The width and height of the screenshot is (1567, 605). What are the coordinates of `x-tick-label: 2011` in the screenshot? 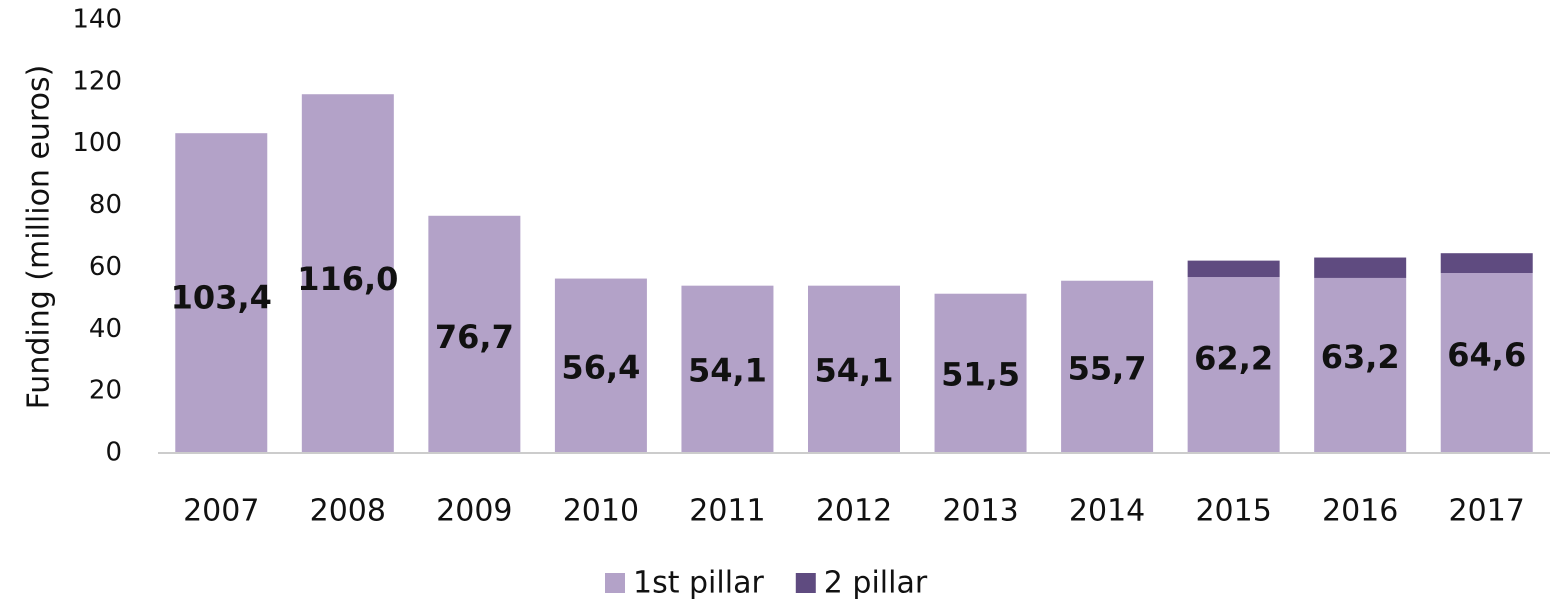 It's located at (727, 511).